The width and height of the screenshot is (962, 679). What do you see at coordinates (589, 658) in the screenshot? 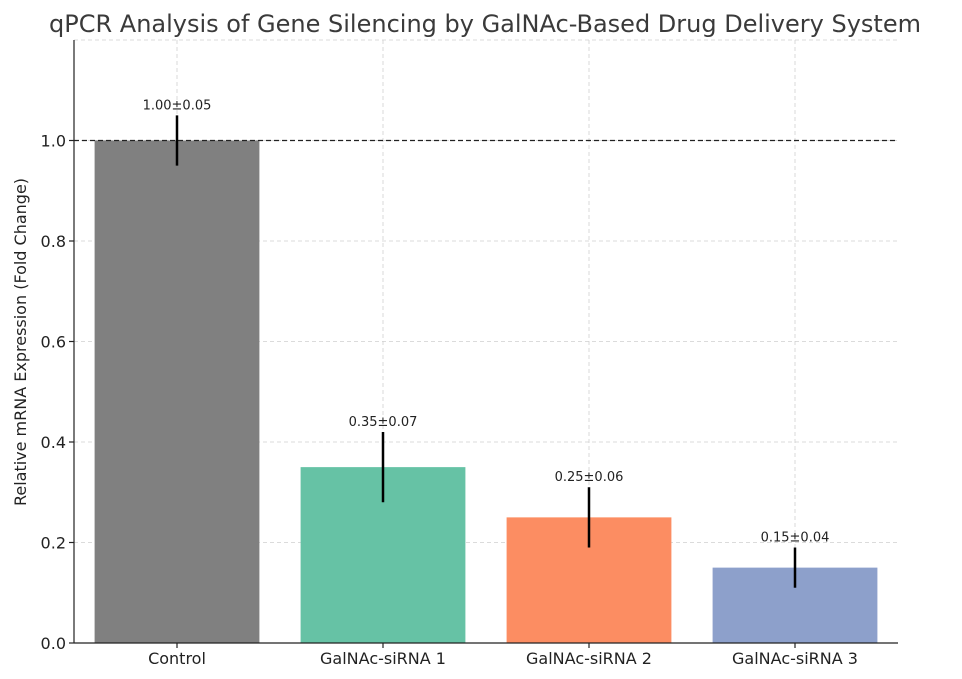
I see `x-tick-label: GalNAc-siRNA 2` at bounding box center [589, 658].